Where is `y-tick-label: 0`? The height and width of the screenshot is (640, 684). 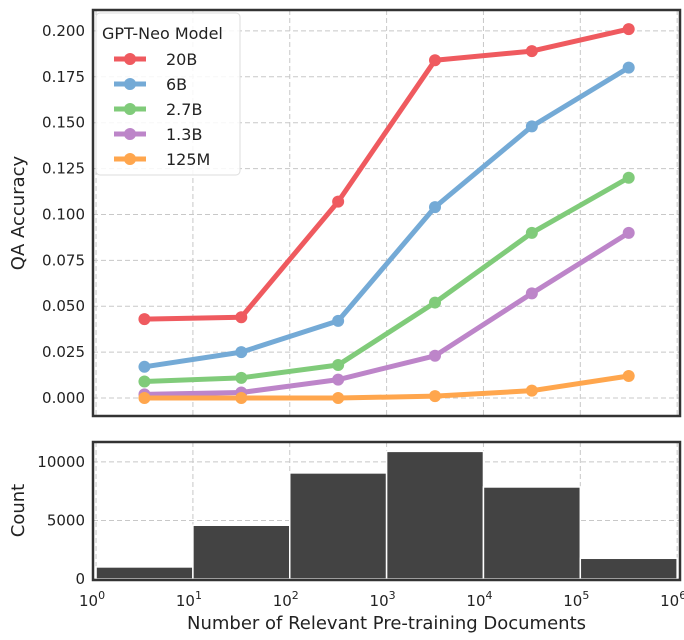 y-tick-label: 0 is located at coordinates (80, 579).